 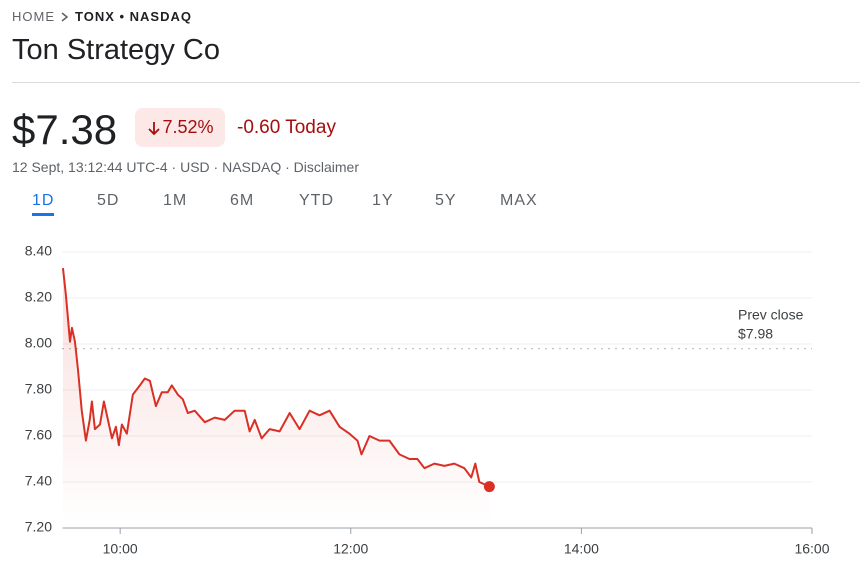 What do you see at coordinates (65, 16) in the screenshot?
I see `chevron-icon` at bounding box center [65, 16].